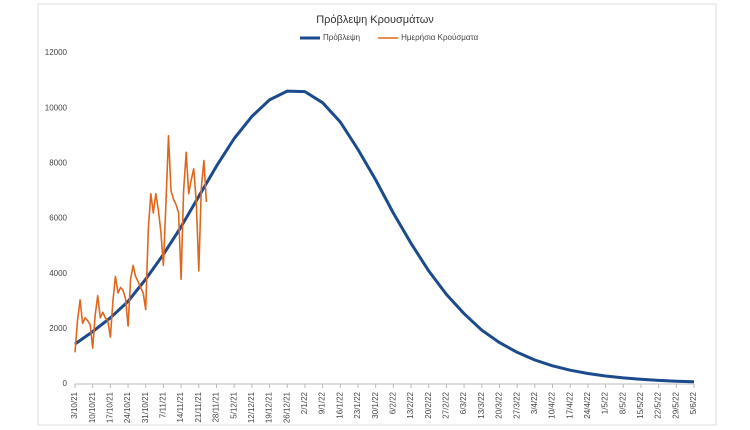 The image size is (750, 430). Describe the element at coordinates (251, 407) in the screenshot. I see `x-tick-label: 12/12/21` at that location.